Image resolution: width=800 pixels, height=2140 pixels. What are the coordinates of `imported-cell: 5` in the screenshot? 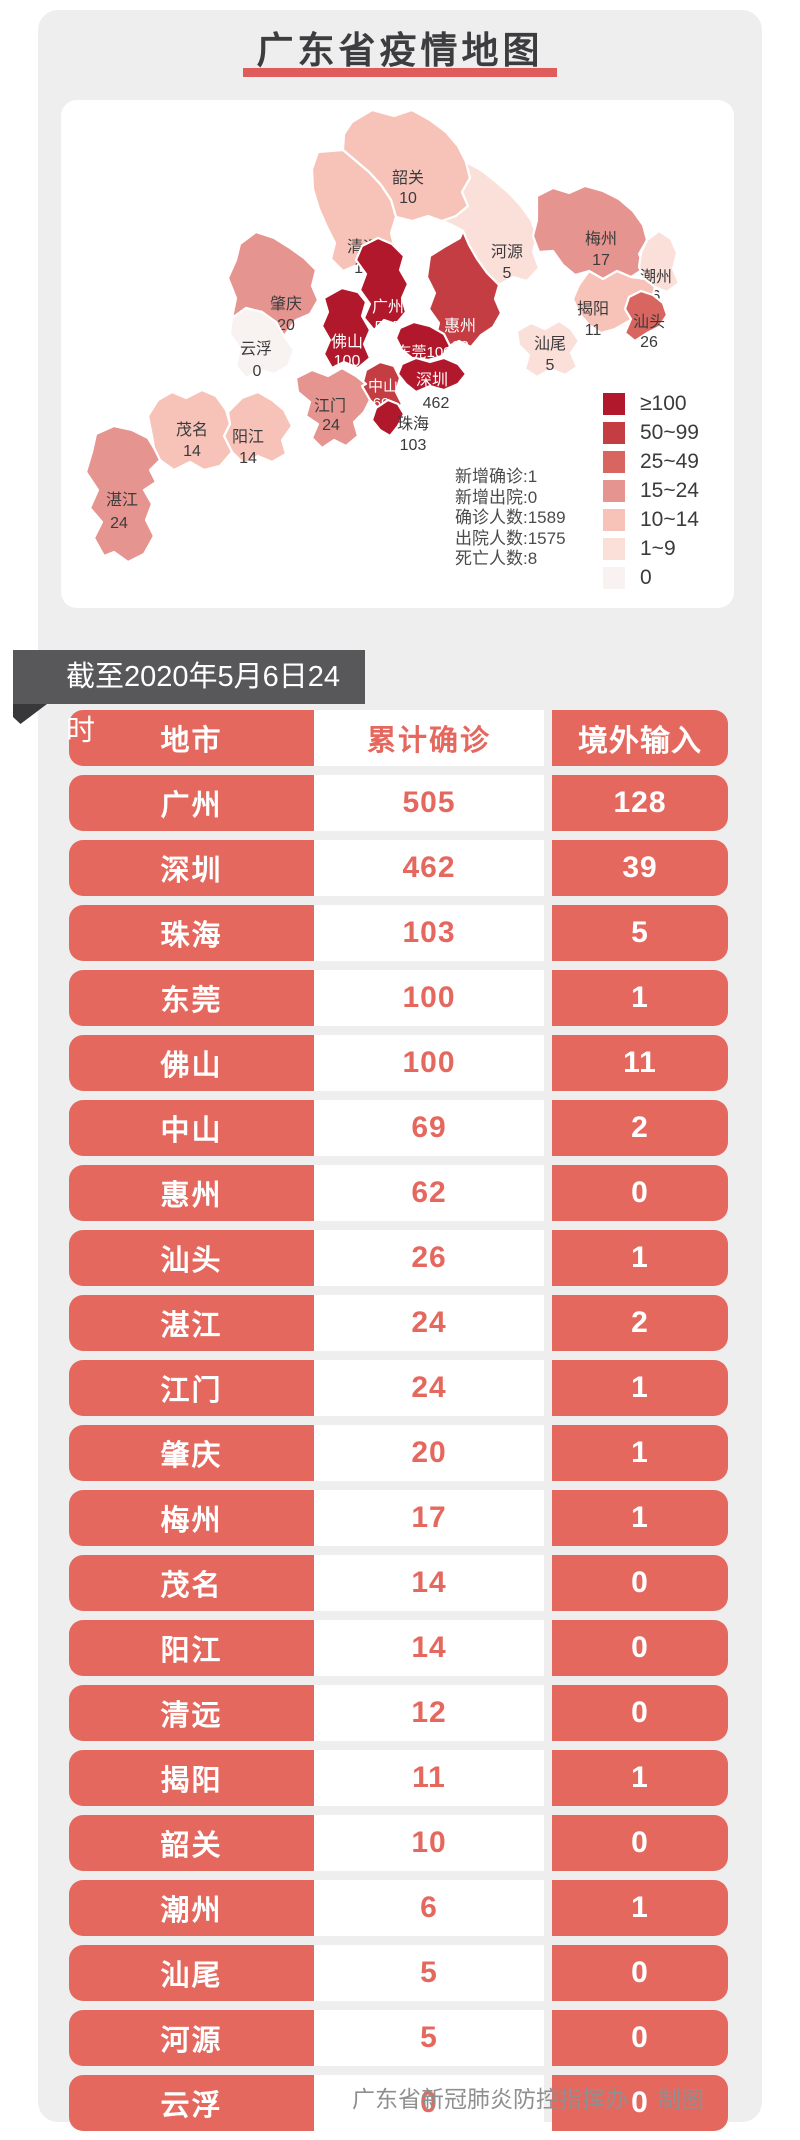 It's located at (640, 933).